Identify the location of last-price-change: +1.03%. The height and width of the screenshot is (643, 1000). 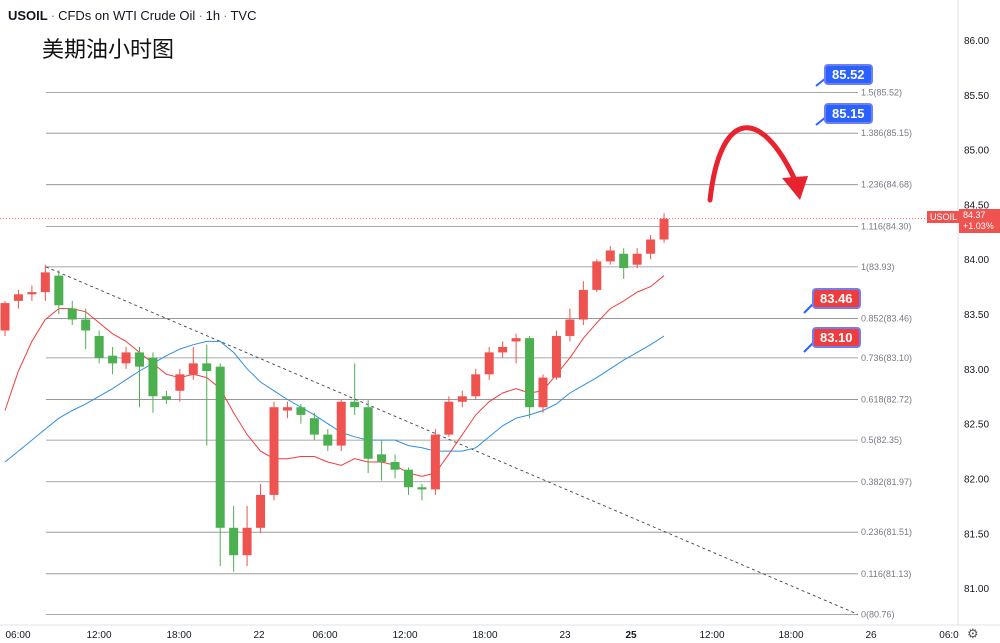
(978, 226).